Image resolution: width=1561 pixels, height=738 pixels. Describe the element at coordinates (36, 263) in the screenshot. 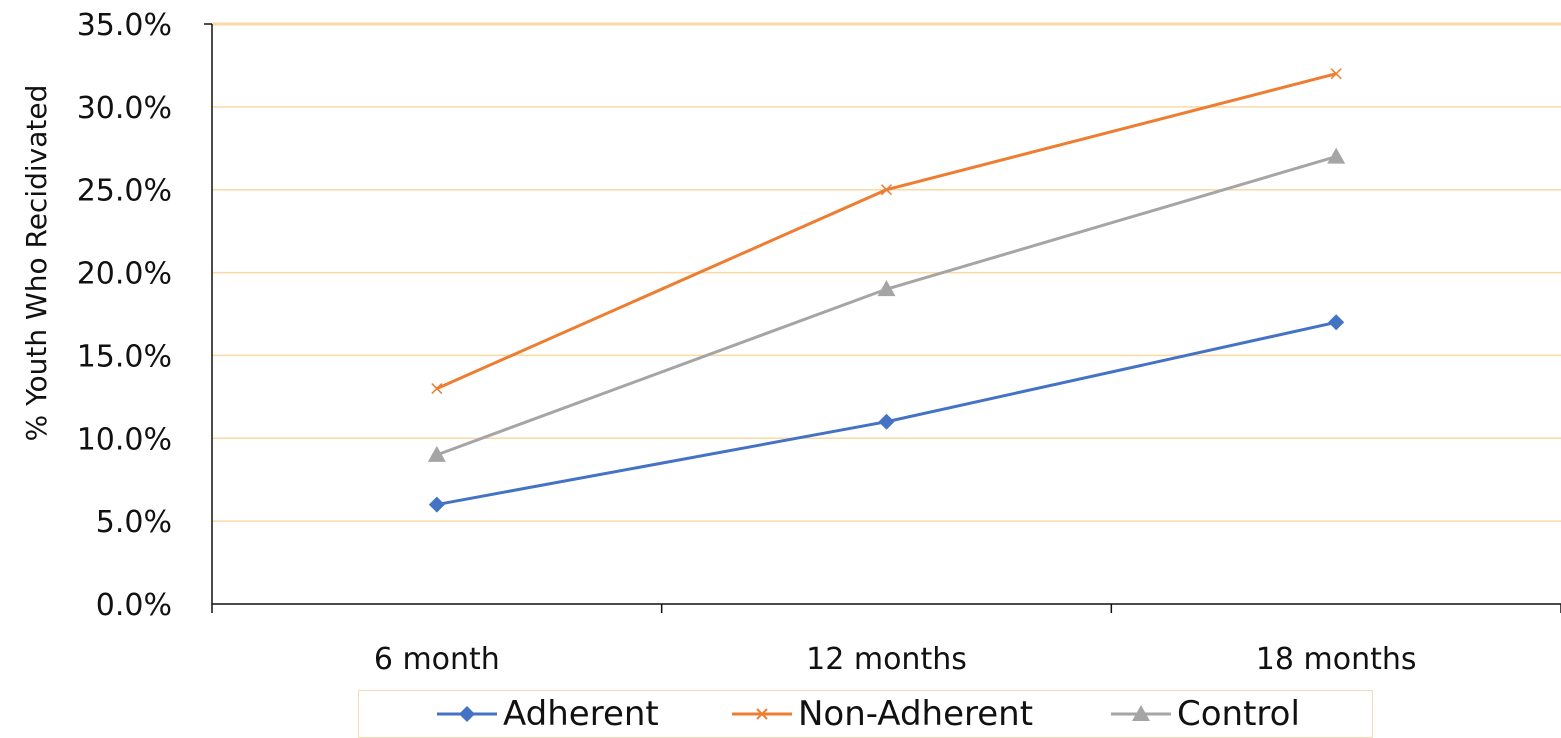

I see `y-axis-label: % Youth Who Recidivated` at that location.